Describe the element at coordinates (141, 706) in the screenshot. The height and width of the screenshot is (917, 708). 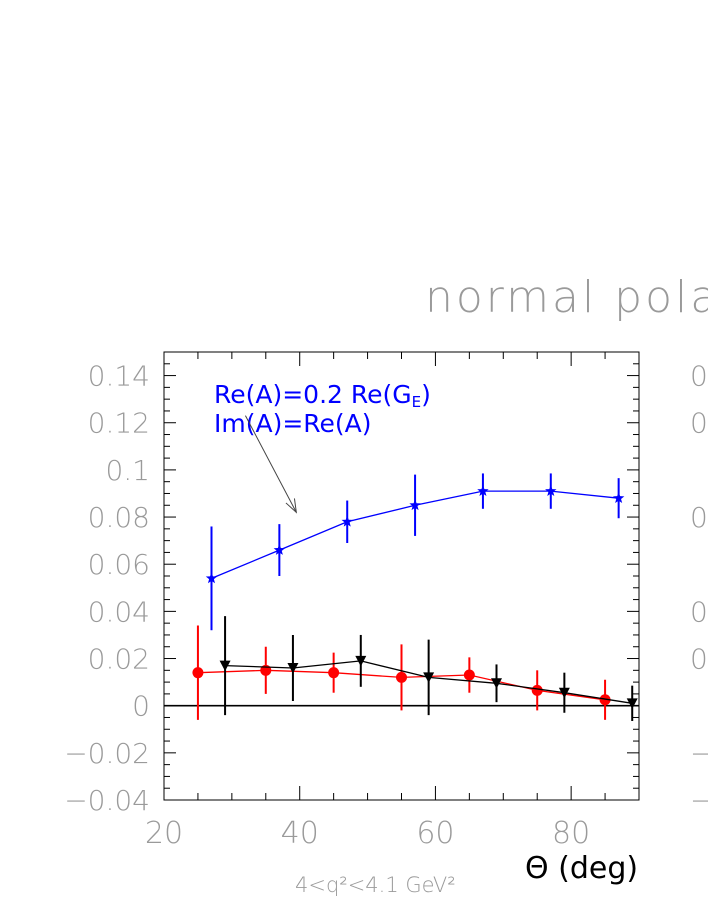
I see `y-tick-label: 0` at that location.